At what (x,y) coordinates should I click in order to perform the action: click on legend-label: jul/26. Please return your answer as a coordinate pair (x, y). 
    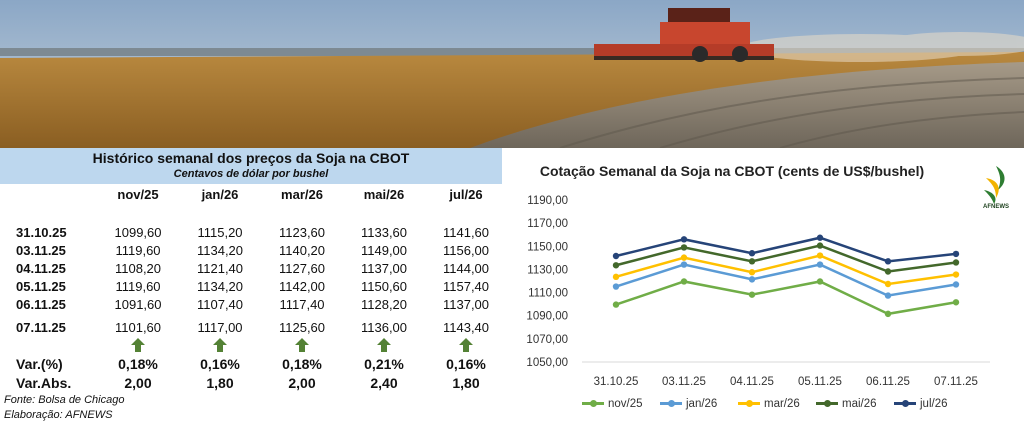
    Looking at the image, I should click on (934, 404).